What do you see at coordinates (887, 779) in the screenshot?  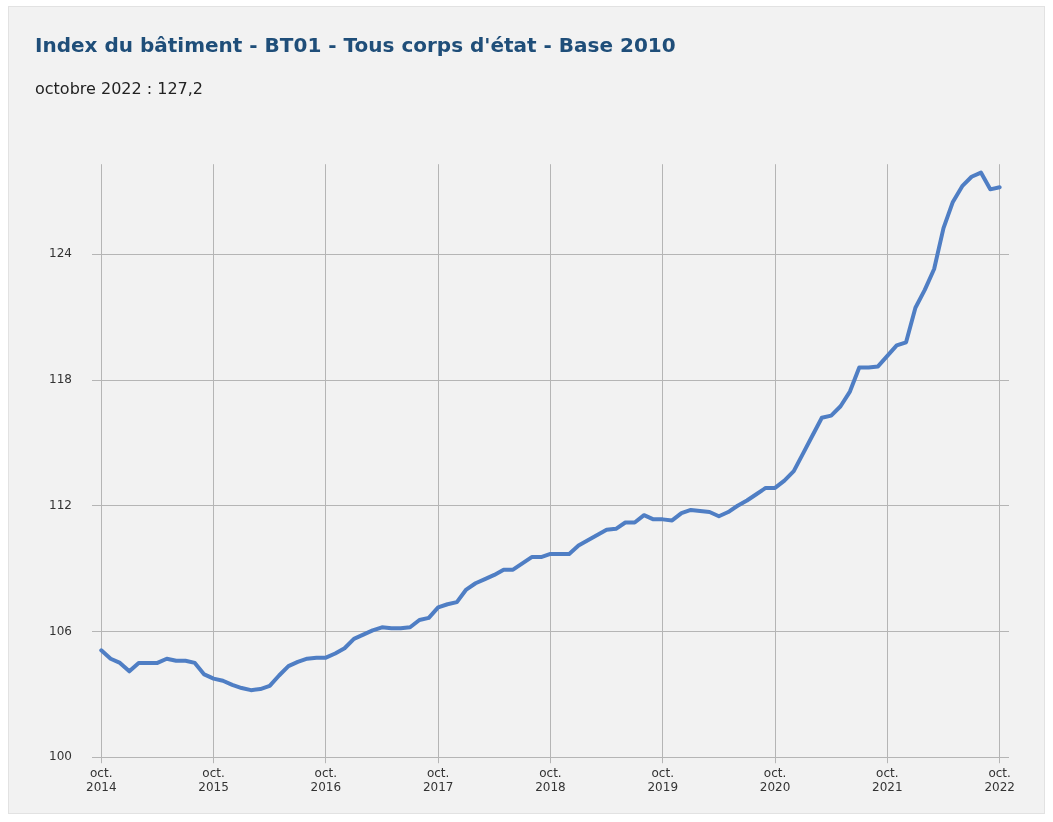 I see `x-tick-label: oct. 2021` at bounding box center [887, 779].